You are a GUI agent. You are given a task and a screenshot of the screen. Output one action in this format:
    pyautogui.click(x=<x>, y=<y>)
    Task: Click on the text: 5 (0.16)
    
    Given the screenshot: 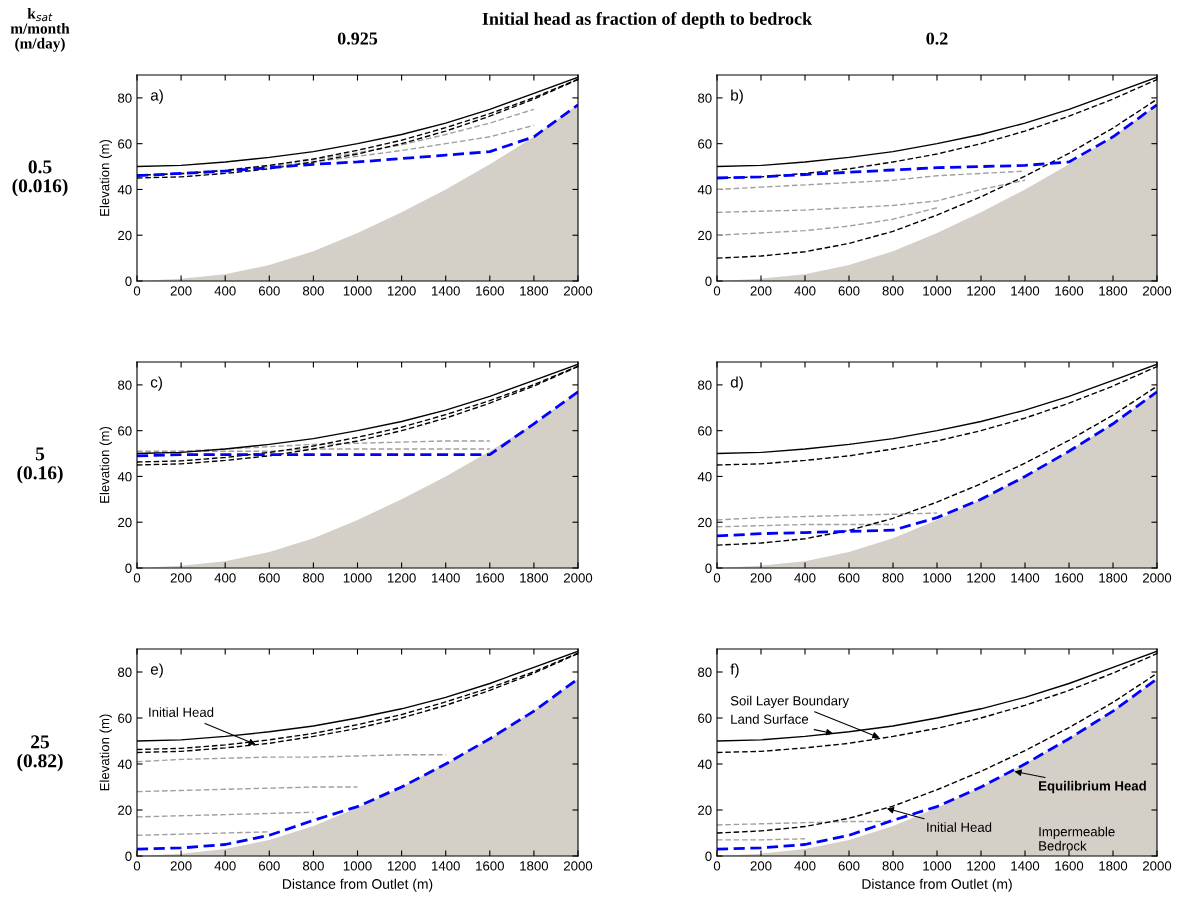 What is the action you would take?
    pyautogui.click(x=40, y=465)
    